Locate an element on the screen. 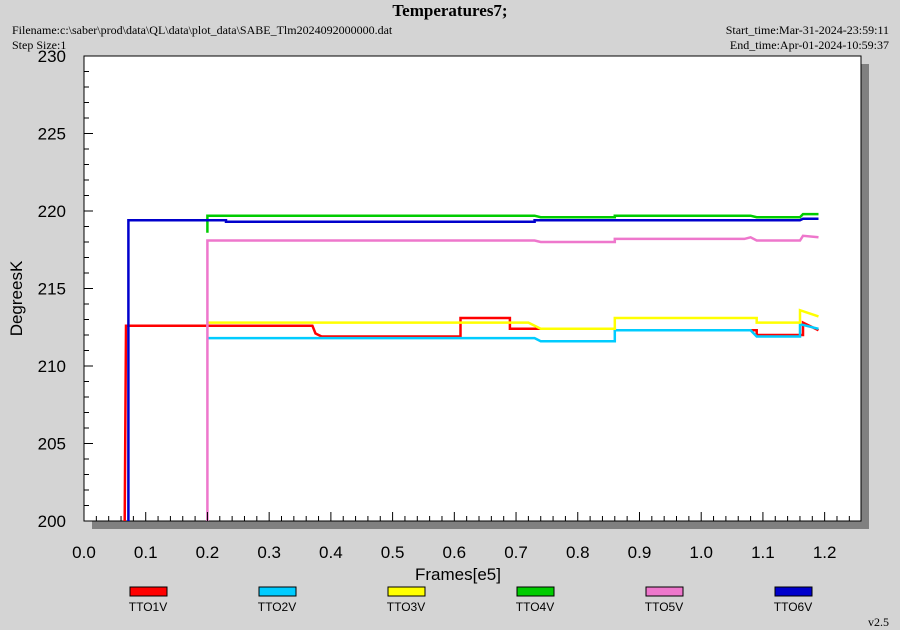 This screenshot has width=900, height=630. x-tick-label: 0.7 is located at coordinates (516, 552).